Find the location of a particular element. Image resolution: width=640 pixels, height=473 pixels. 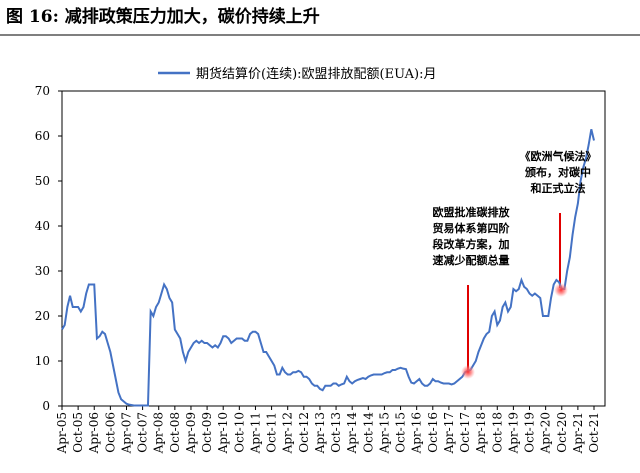

x-tick-label: Oct-20 is located at coordinates (562, 432).